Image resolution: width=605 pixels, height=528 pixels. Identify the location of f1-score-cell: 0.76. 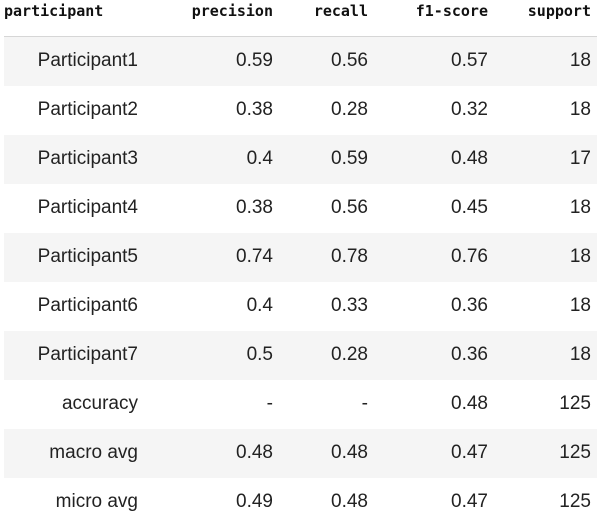
(434, 257).